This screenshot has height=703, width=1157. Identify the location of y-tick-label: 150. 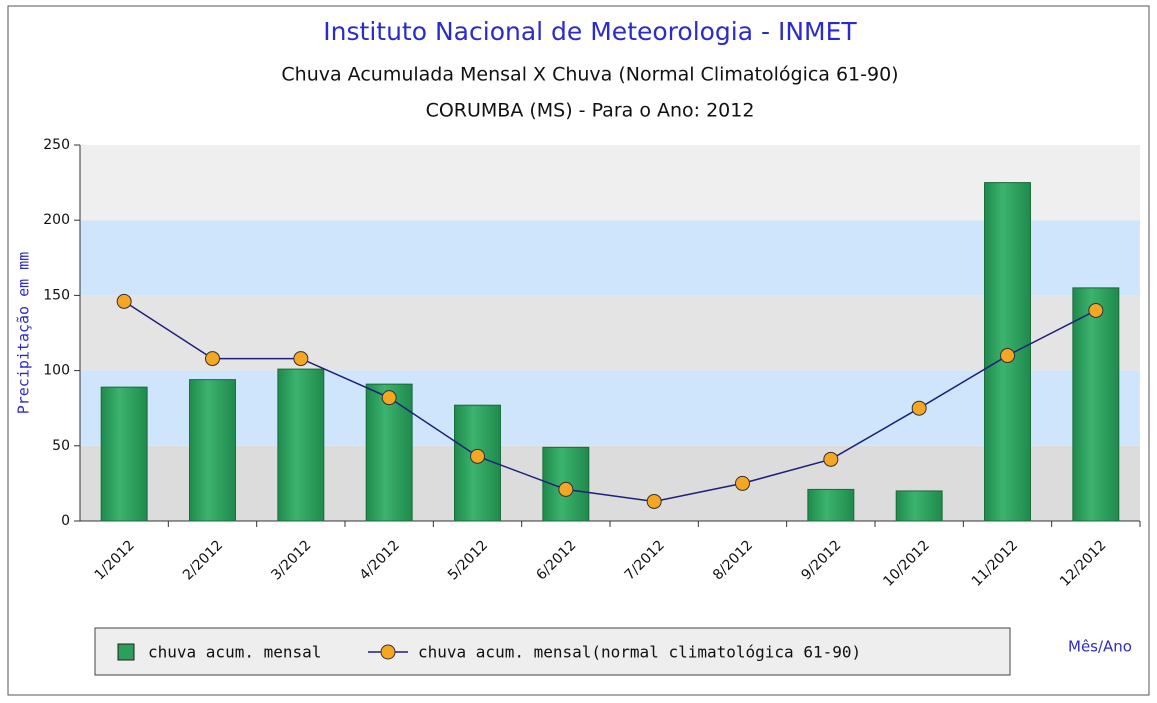
(56, 295).